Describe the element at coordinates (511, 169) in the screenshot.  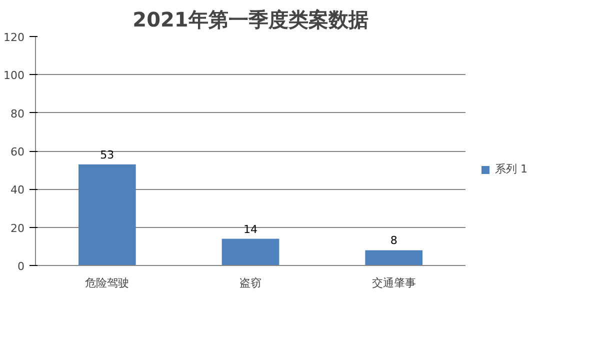
I see `legend-label: 系列 1` at that location.